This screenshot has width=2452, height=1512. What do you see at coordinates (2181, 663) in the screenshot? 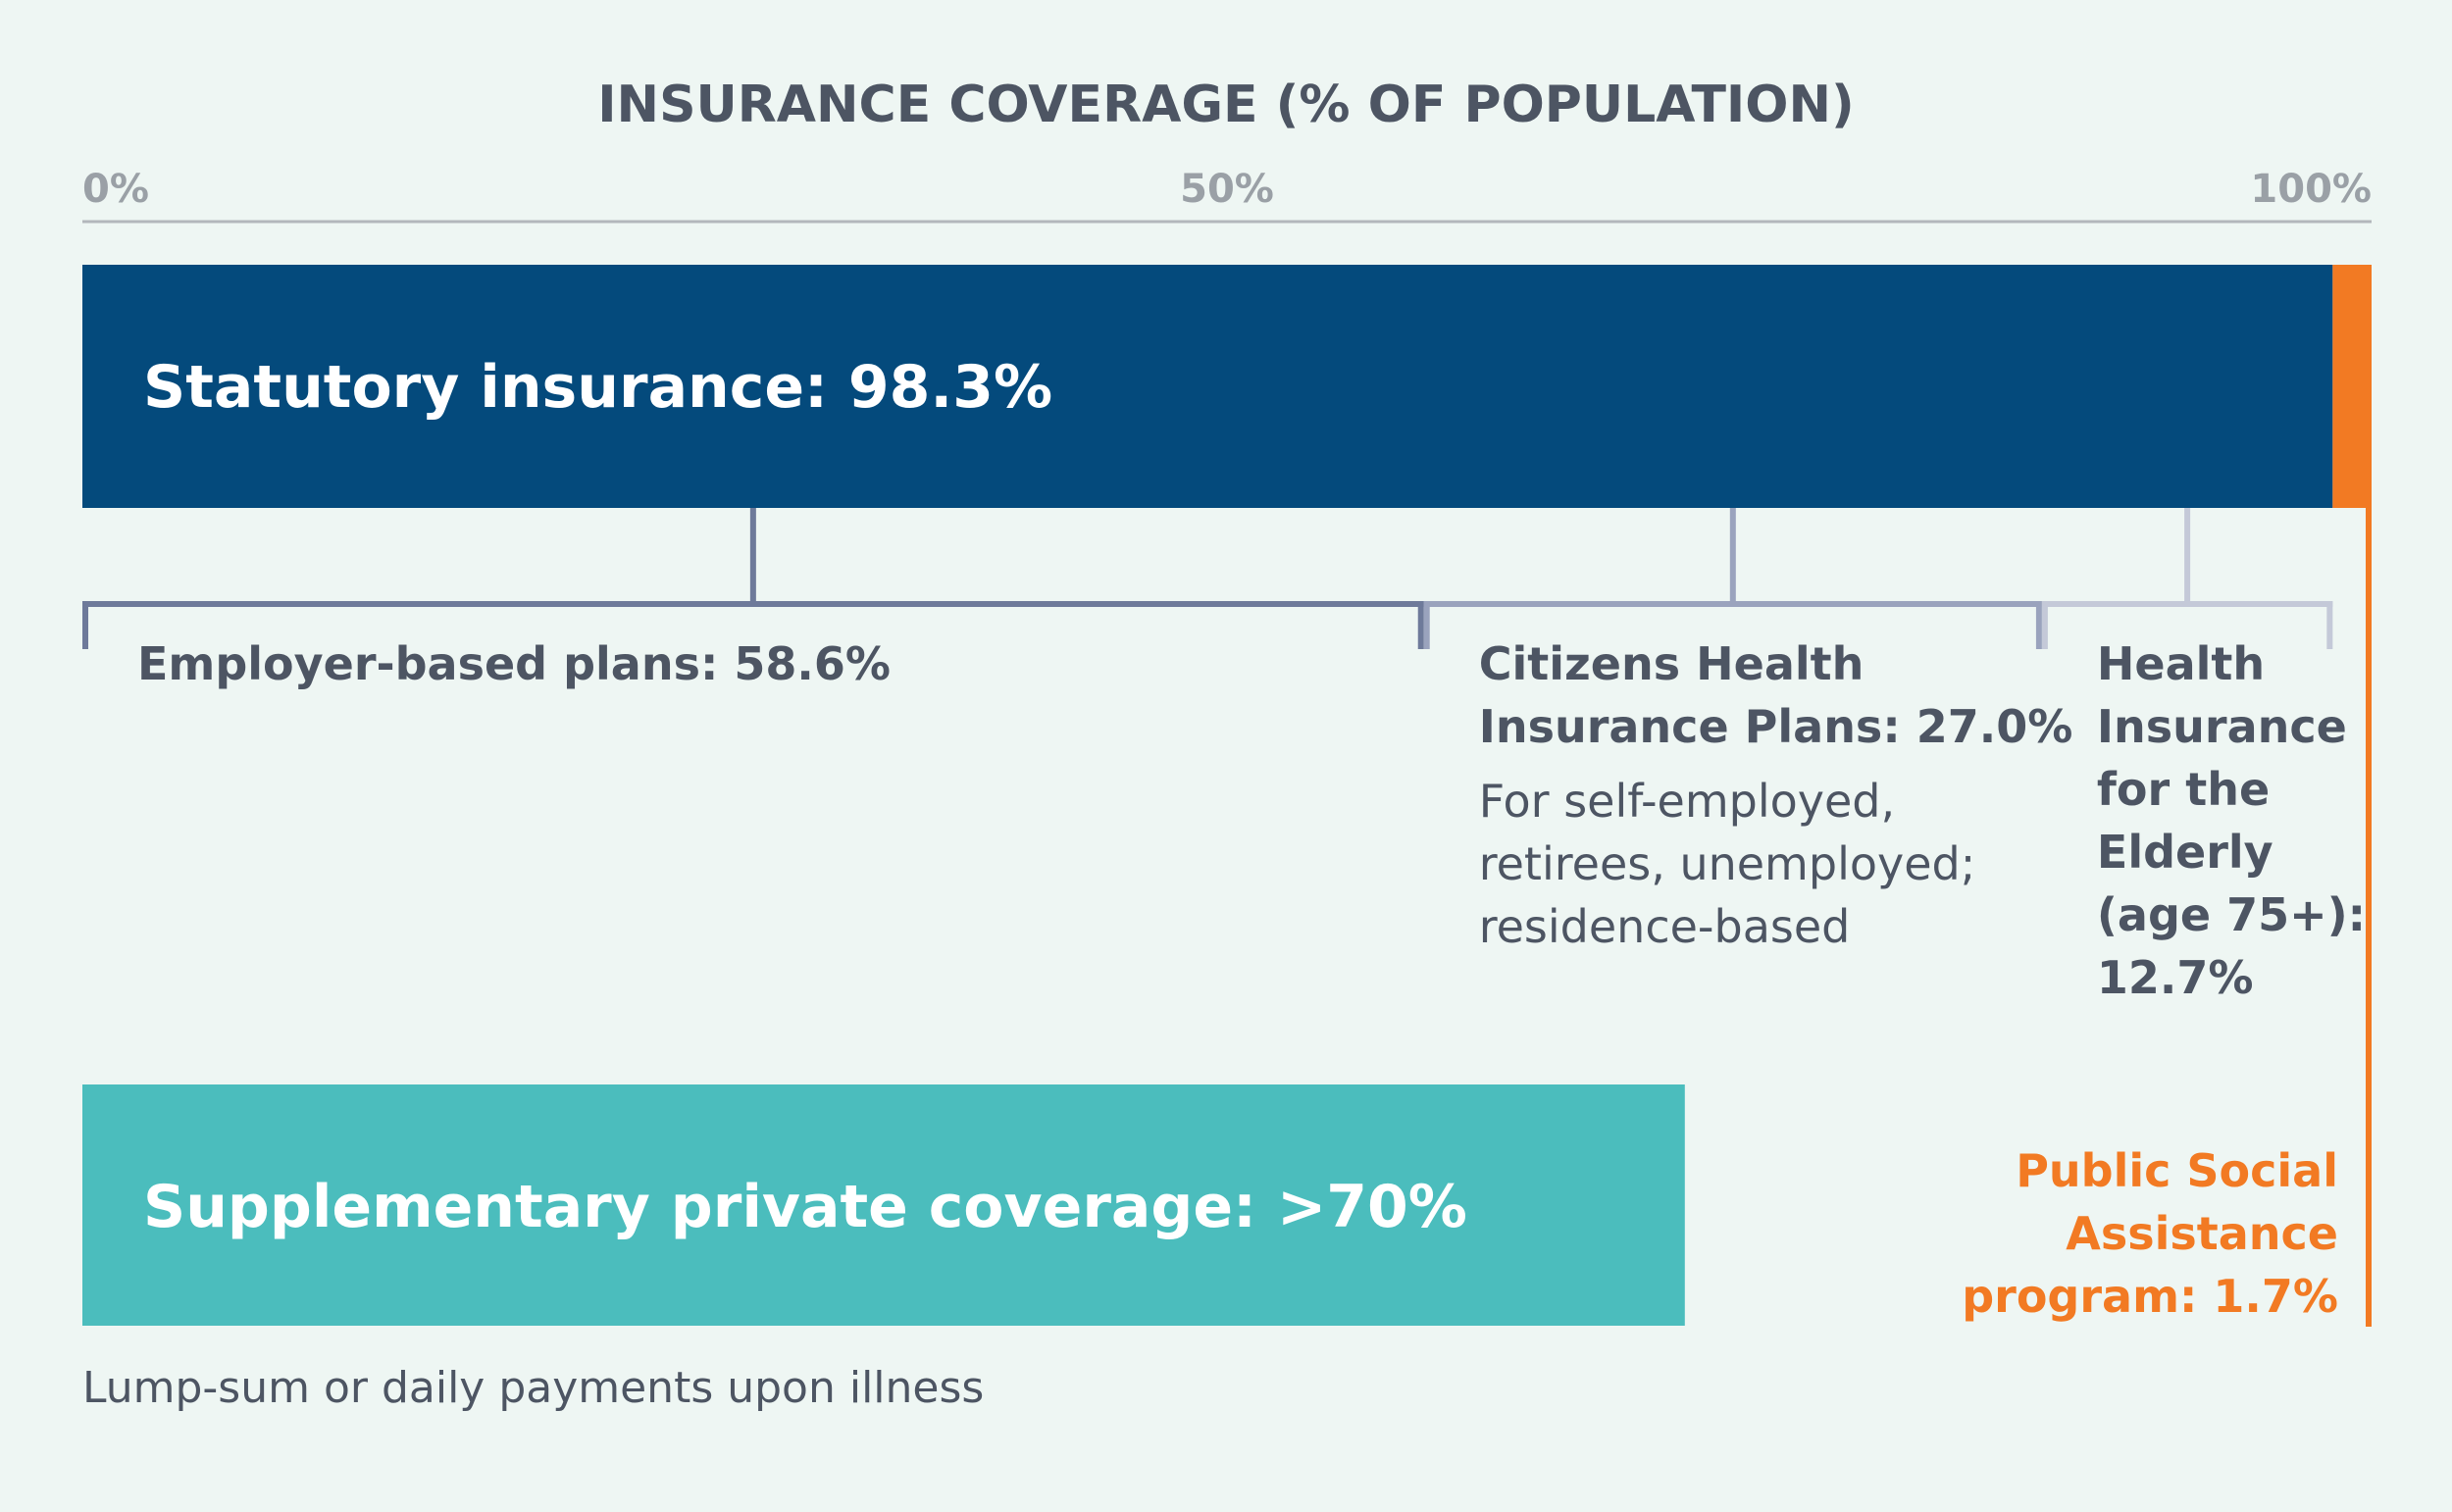
I see `health-insurance-for-the-elderly-title-line: Health` at bounding box center [2181, 663].